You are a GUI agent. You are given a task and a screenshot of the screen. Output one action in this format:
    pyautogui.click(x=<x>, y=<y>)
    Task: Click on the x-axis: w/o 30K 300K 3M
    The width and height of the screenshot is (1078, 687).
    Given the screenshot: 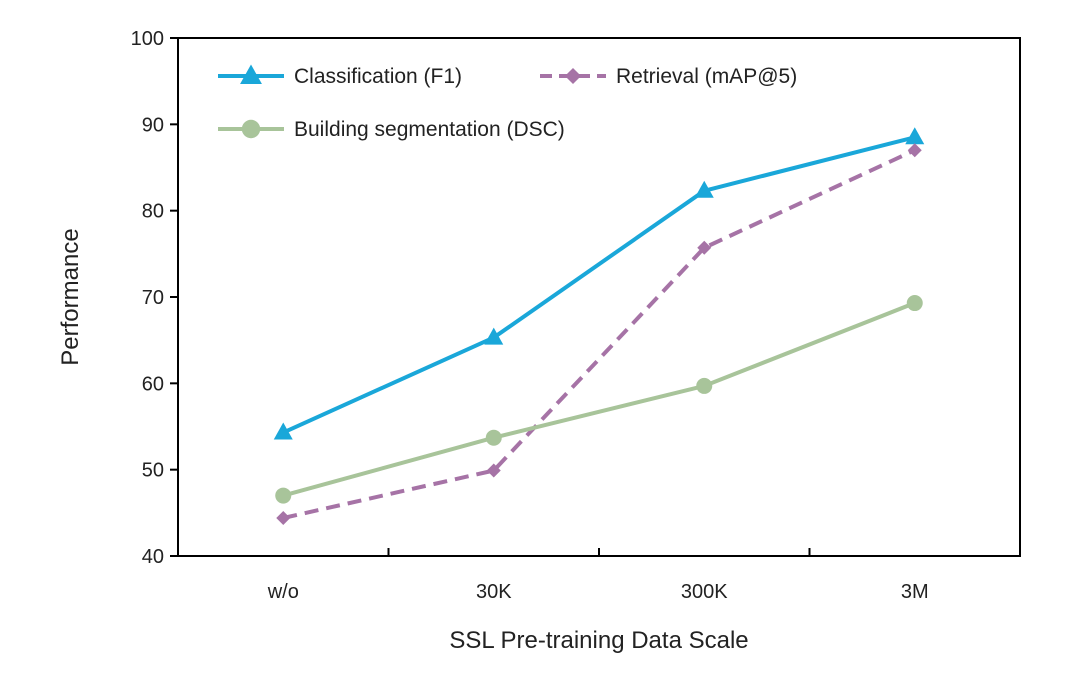 What is the action you would take?
    pyautogui.click(x=598, y=575)
    